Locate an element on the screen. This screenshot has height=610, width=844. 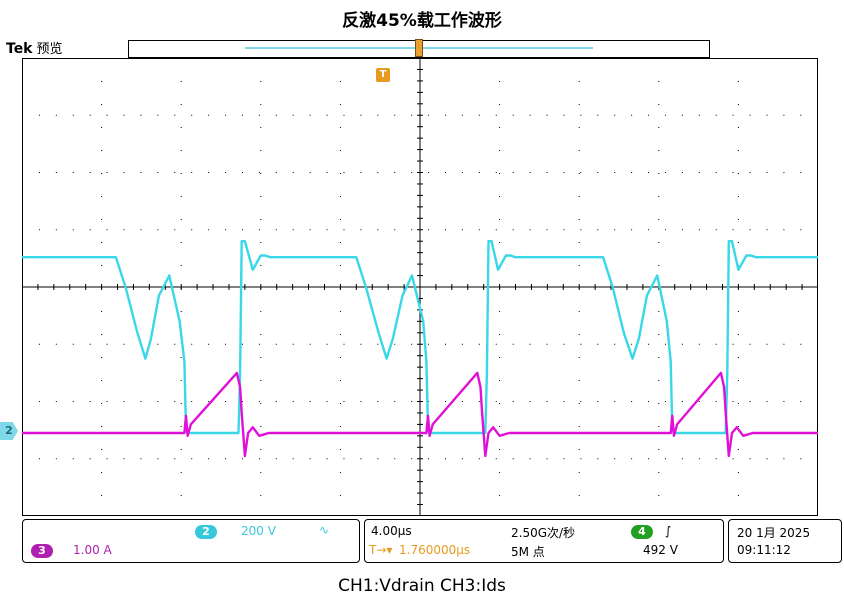
ch2-badge: 2 is located at coordinates (206, 532).